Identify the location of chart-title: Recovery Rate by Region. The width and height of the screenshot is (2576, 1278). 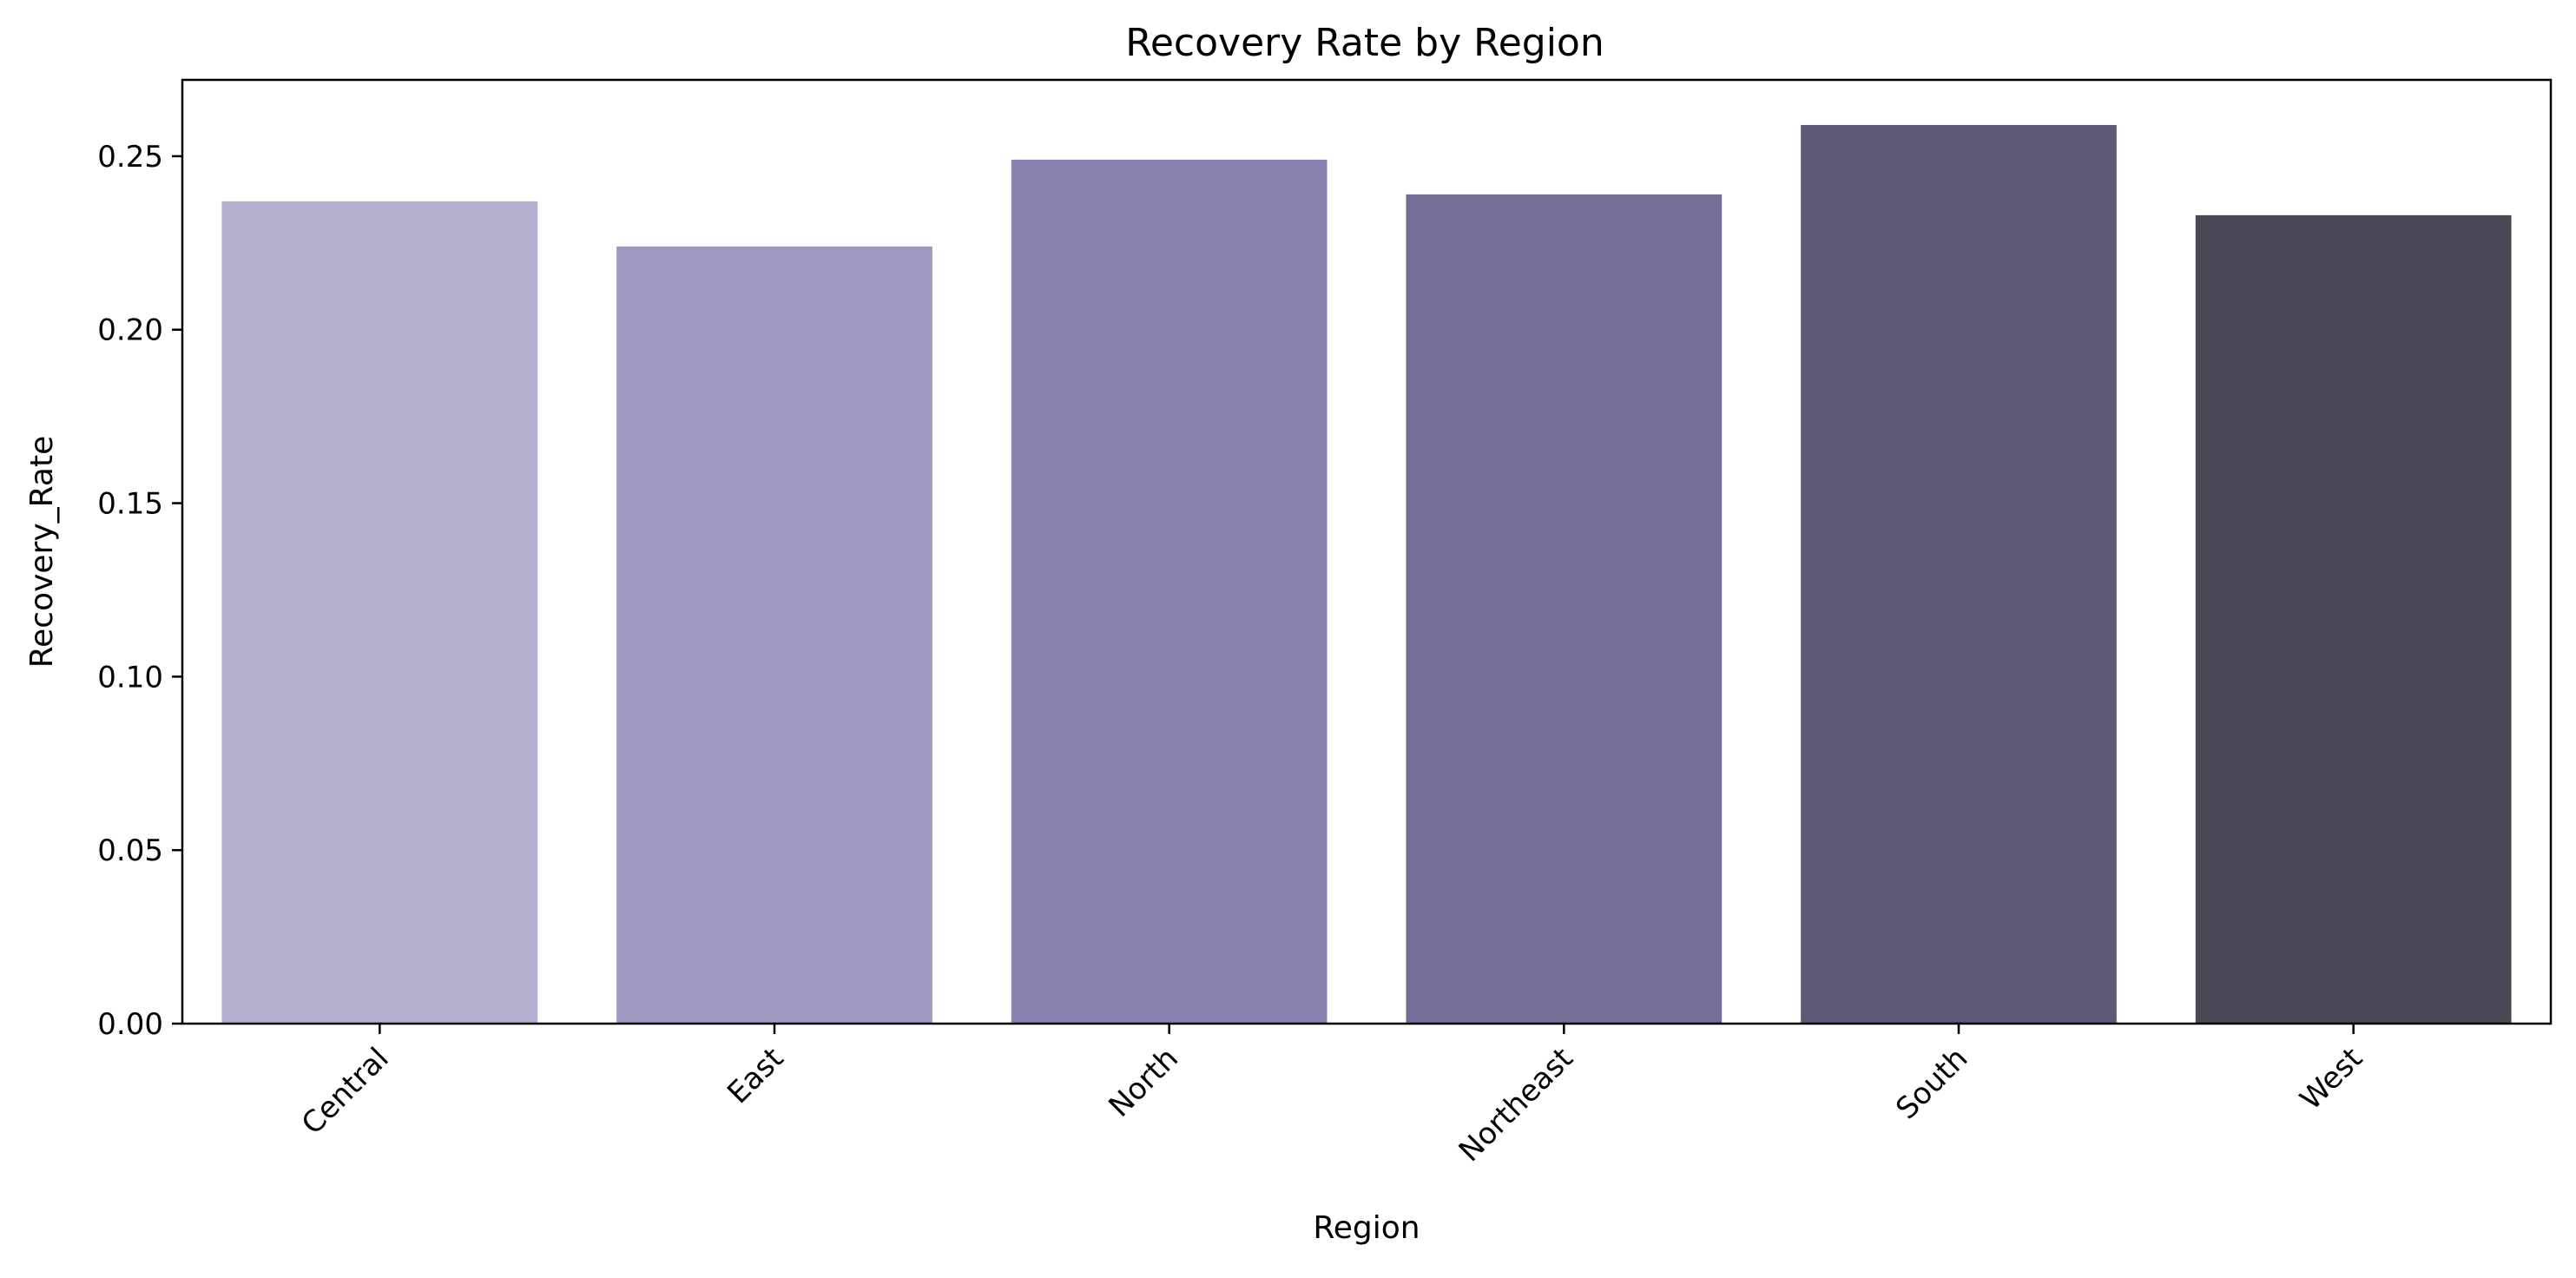
(1364, 43).